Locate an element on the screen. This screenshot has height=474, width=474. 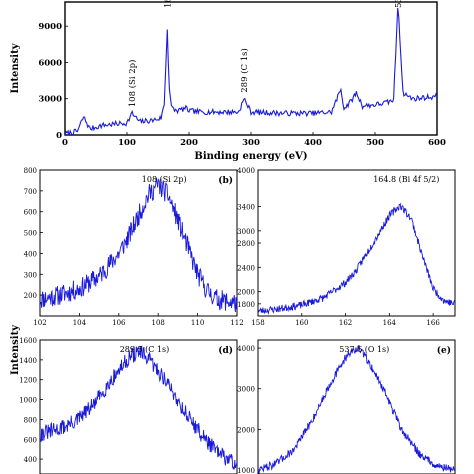
x-tick-label: 166 is located at coordinates (433, 323).